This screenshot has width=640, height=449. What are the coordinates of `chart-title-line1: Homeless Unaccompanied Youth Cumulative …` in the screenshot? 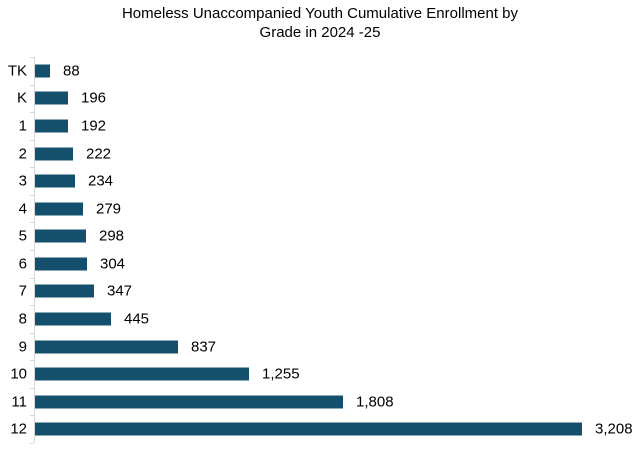 It's located at (320, 13).